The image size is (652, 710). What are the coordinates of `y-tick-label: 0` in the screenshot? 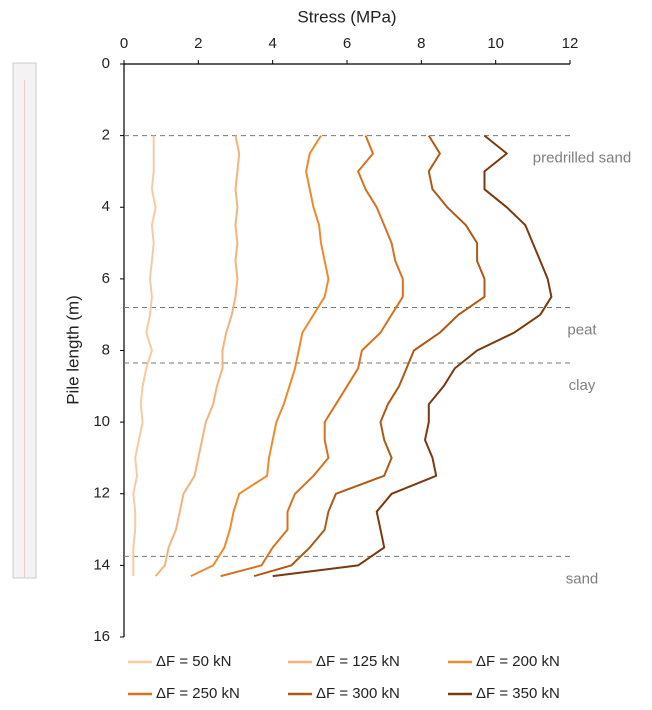 It's located at (106, 63).